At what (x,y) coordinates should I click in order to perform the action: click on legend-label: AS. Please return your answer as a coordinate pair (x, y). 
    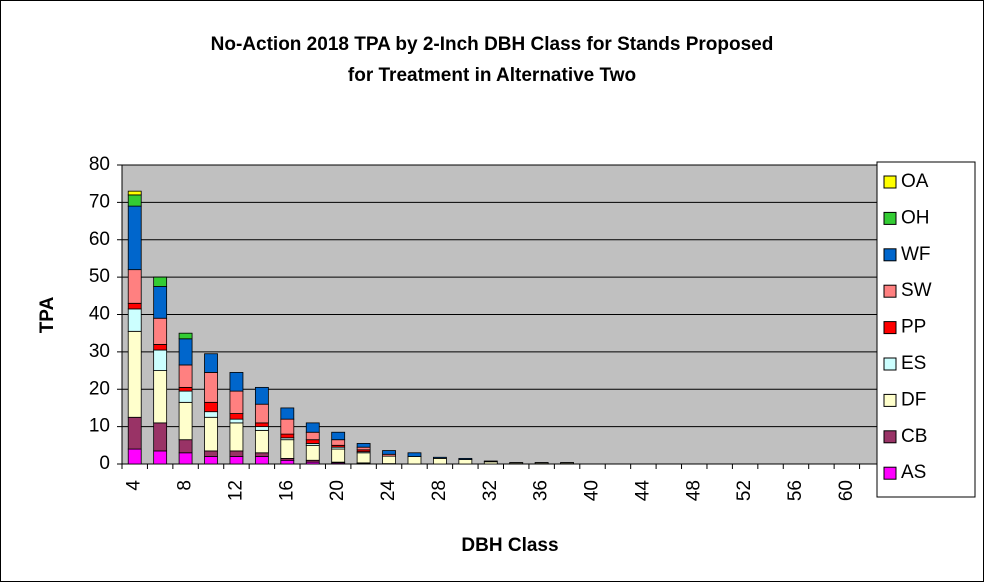
    Looking at the image, I should click on (913, 472).